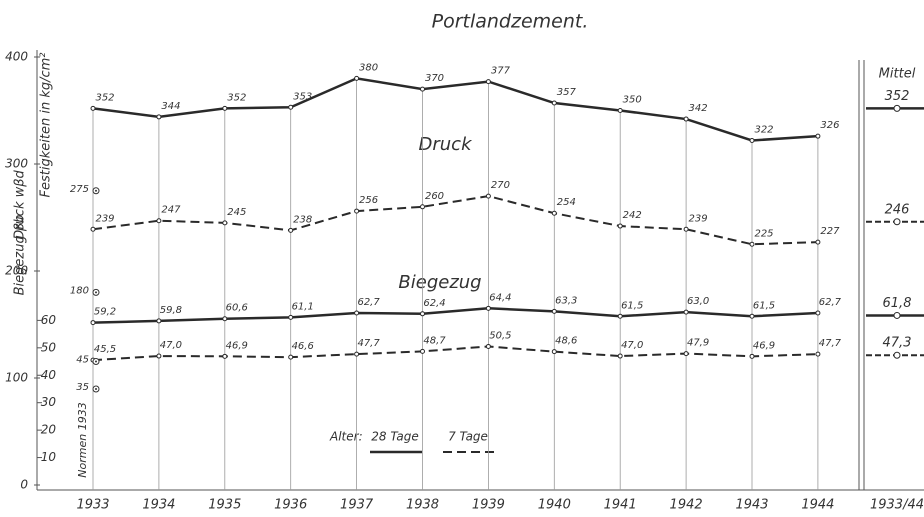 This screenshot has width=924, height=517. What do you see at coordinates (20, 255) in the screenshot?
I see `y2-axis-label: Biegezug βb` at bounding box center [20, 255].